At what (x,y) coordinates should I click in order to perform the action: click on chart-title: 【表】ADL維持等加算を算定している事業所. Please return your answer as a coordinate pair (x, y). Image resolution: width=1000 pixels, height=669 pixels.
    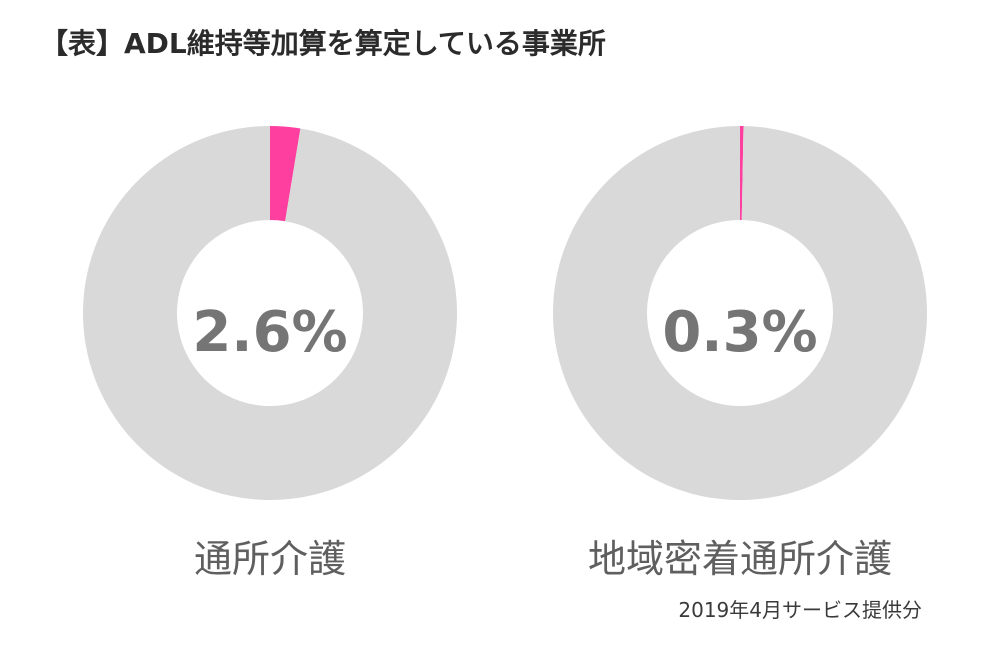
    Looking at the image, I should click on (323, 43).